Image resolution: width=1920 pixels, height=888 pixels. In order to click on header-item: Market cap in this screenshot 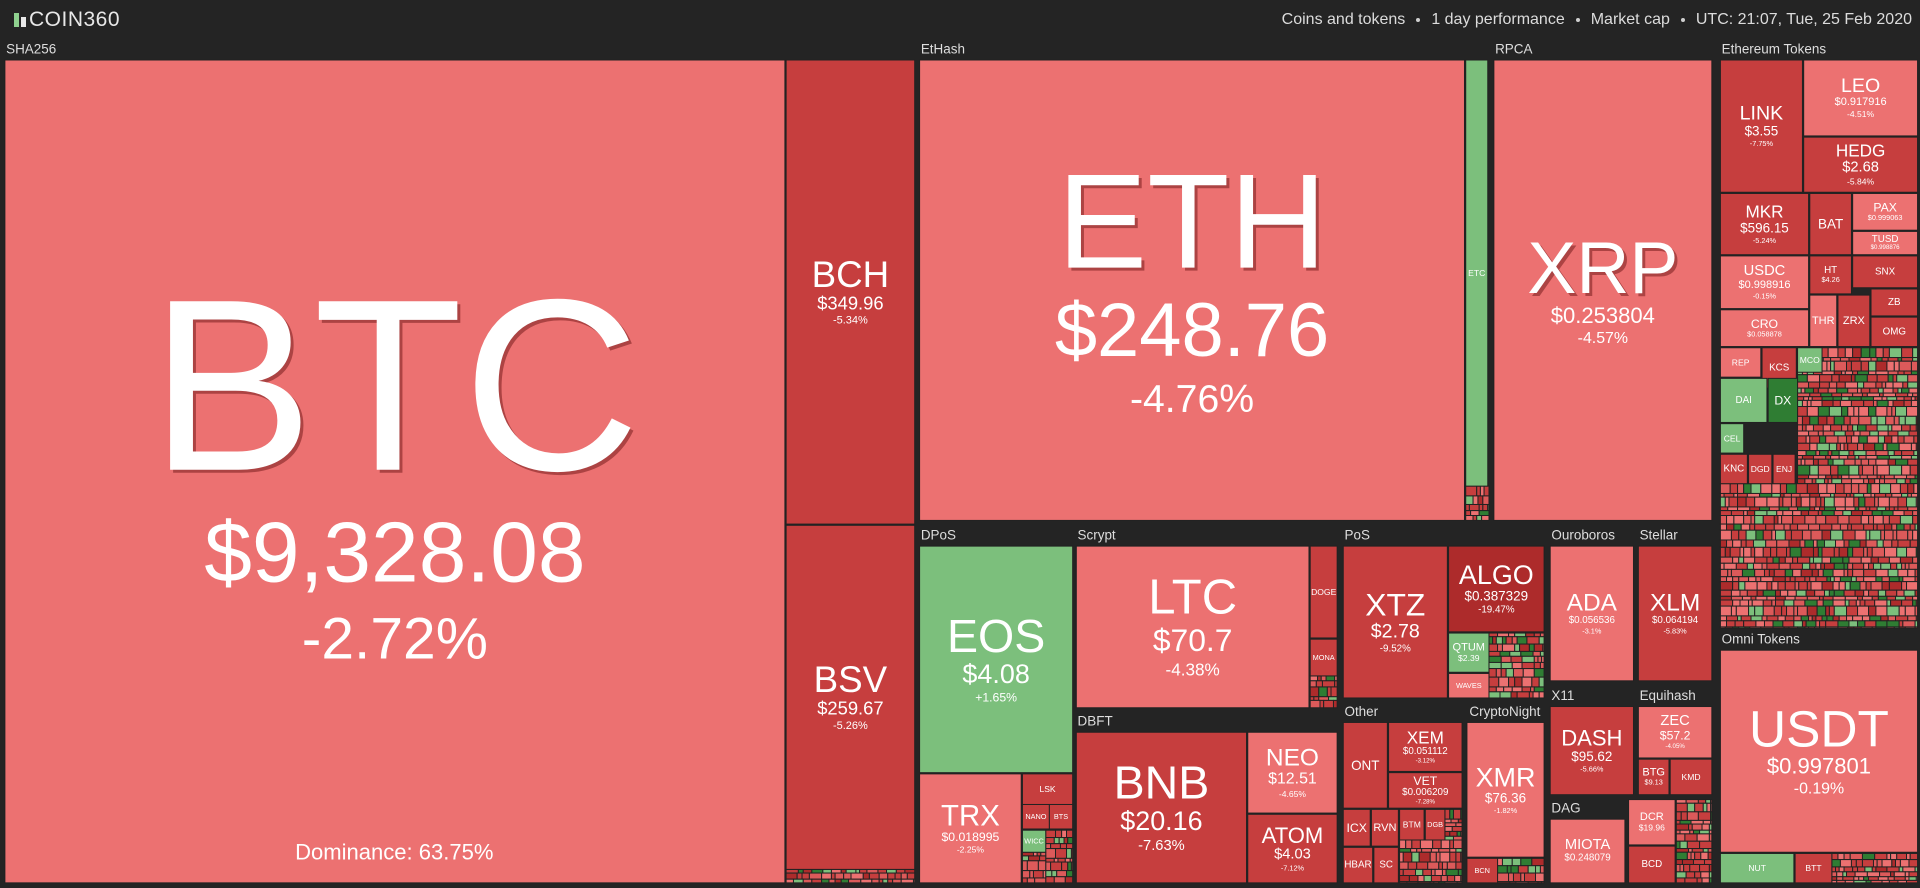, I will do `click(1630, 19)`.